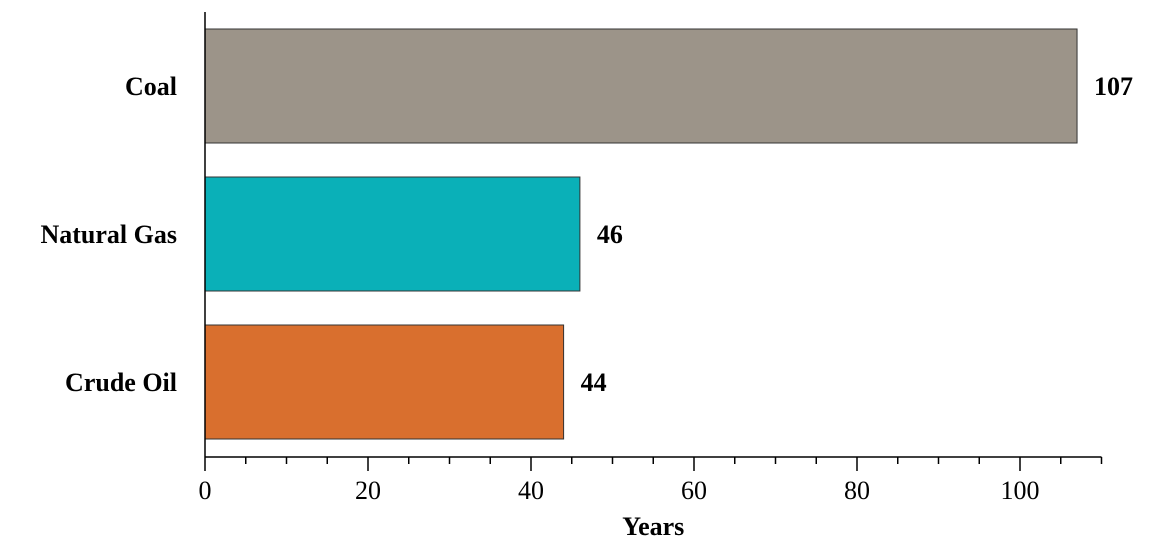  I want to click on x-tick-label: 20, so click(368, 490).